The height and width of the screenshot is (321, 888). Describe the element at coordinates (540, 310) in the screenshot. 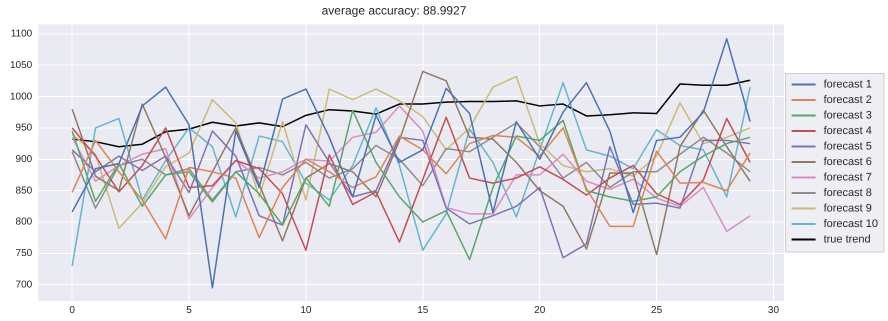

I see `x-tick-label: 20` at that location.